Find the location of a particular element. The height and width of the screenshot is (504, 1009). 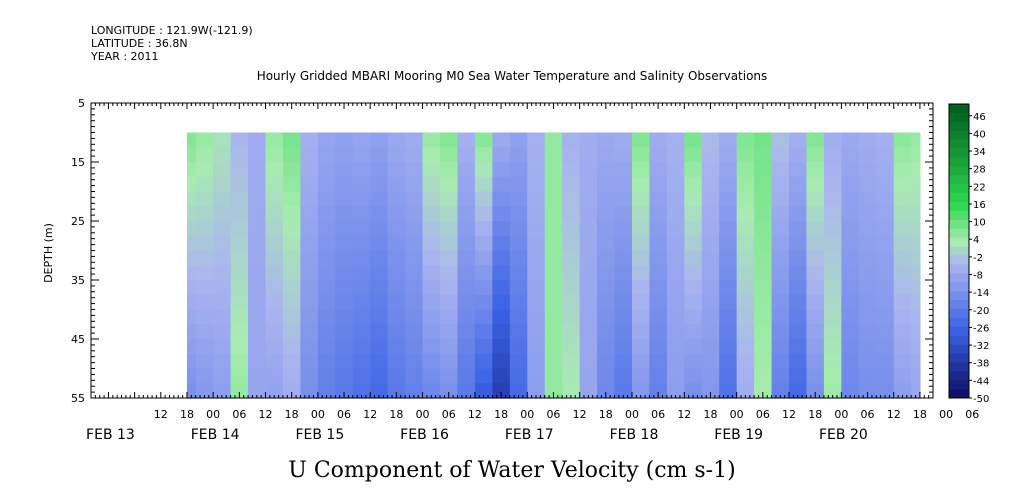

colorbar-label: -50 is located at coordinates (981, 399).